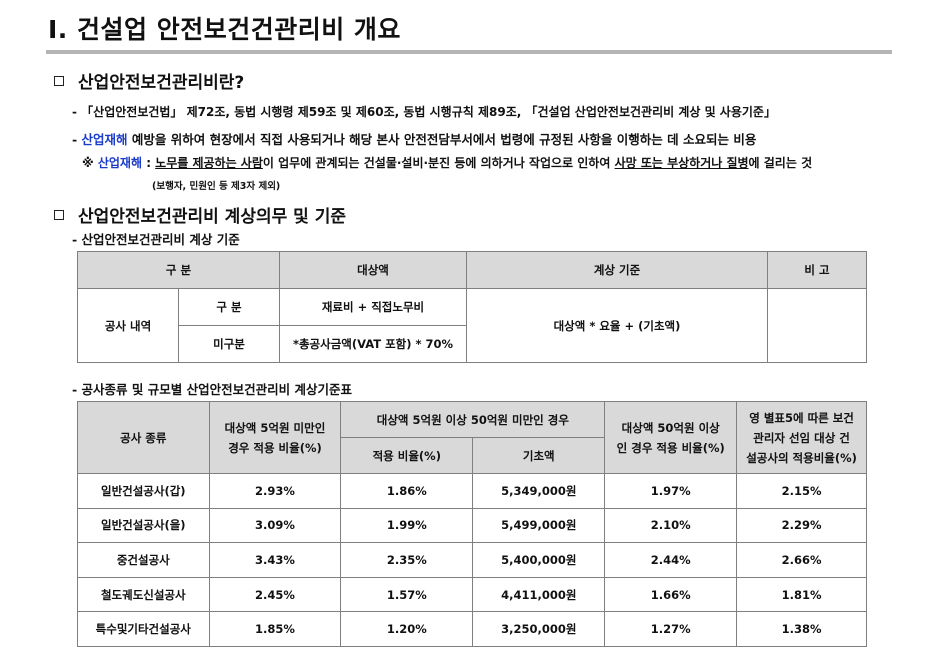  I want to click on rate-cell: 1.66%, so click(671, 594).